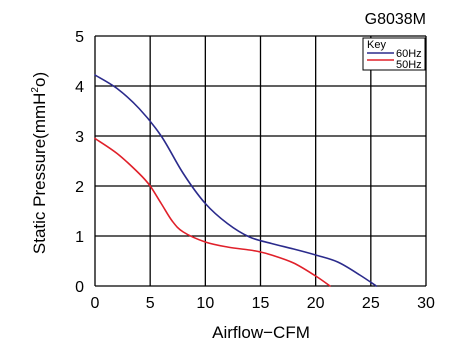  Describe the element at coordinates (79, 37) in the screenshot. I see `y-tick-label: 5` at that location.